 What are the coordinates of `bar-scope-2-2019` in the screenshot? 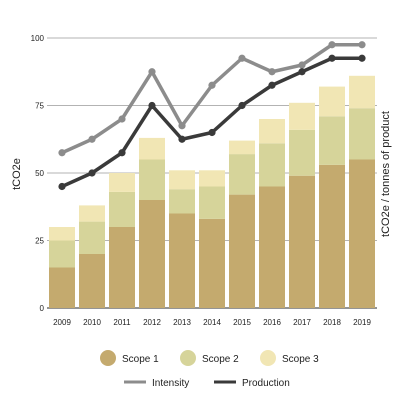 It's located at (362, 134).